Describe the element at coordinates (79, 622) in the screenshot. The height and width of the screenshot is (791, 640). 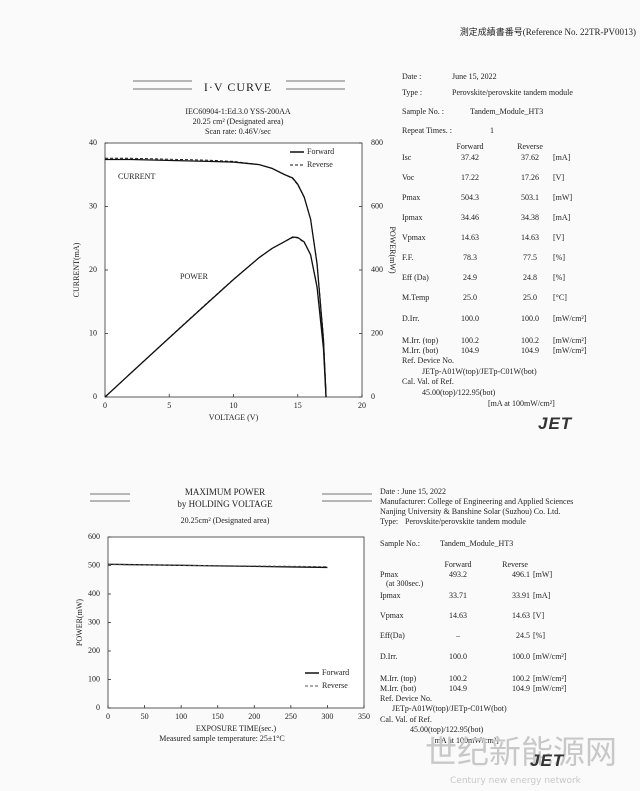
I see `y-axis-label: POWER(mW)` at that location.